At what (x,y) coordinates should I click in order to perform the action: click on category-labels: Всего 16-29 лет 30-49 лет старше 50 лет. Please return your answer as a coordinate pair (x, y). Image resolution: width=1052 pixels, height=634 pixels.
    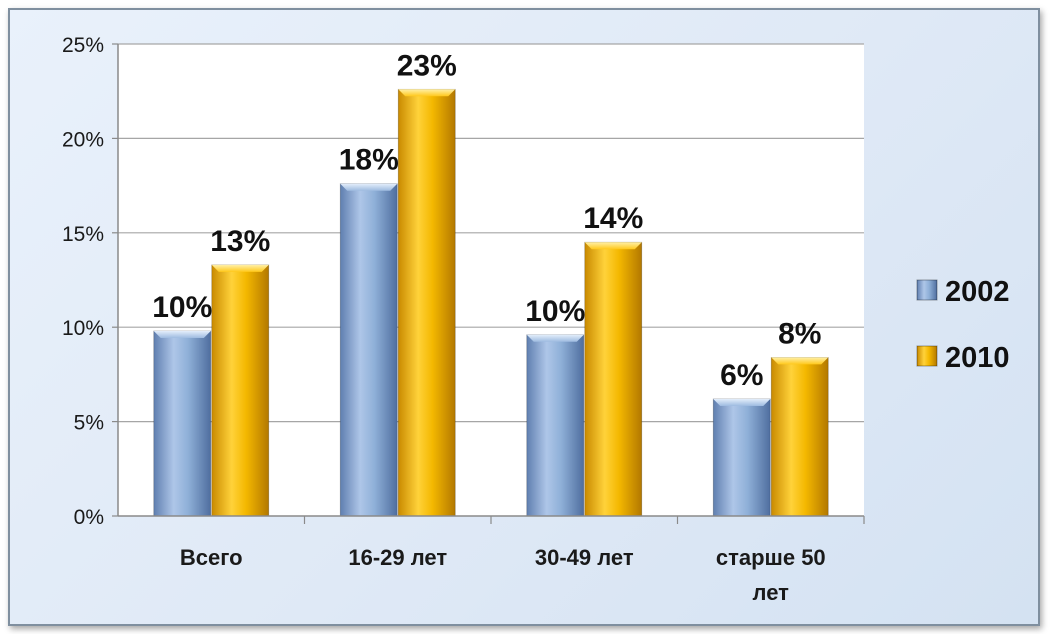
    Looking at the image, I should click on (522, 560).